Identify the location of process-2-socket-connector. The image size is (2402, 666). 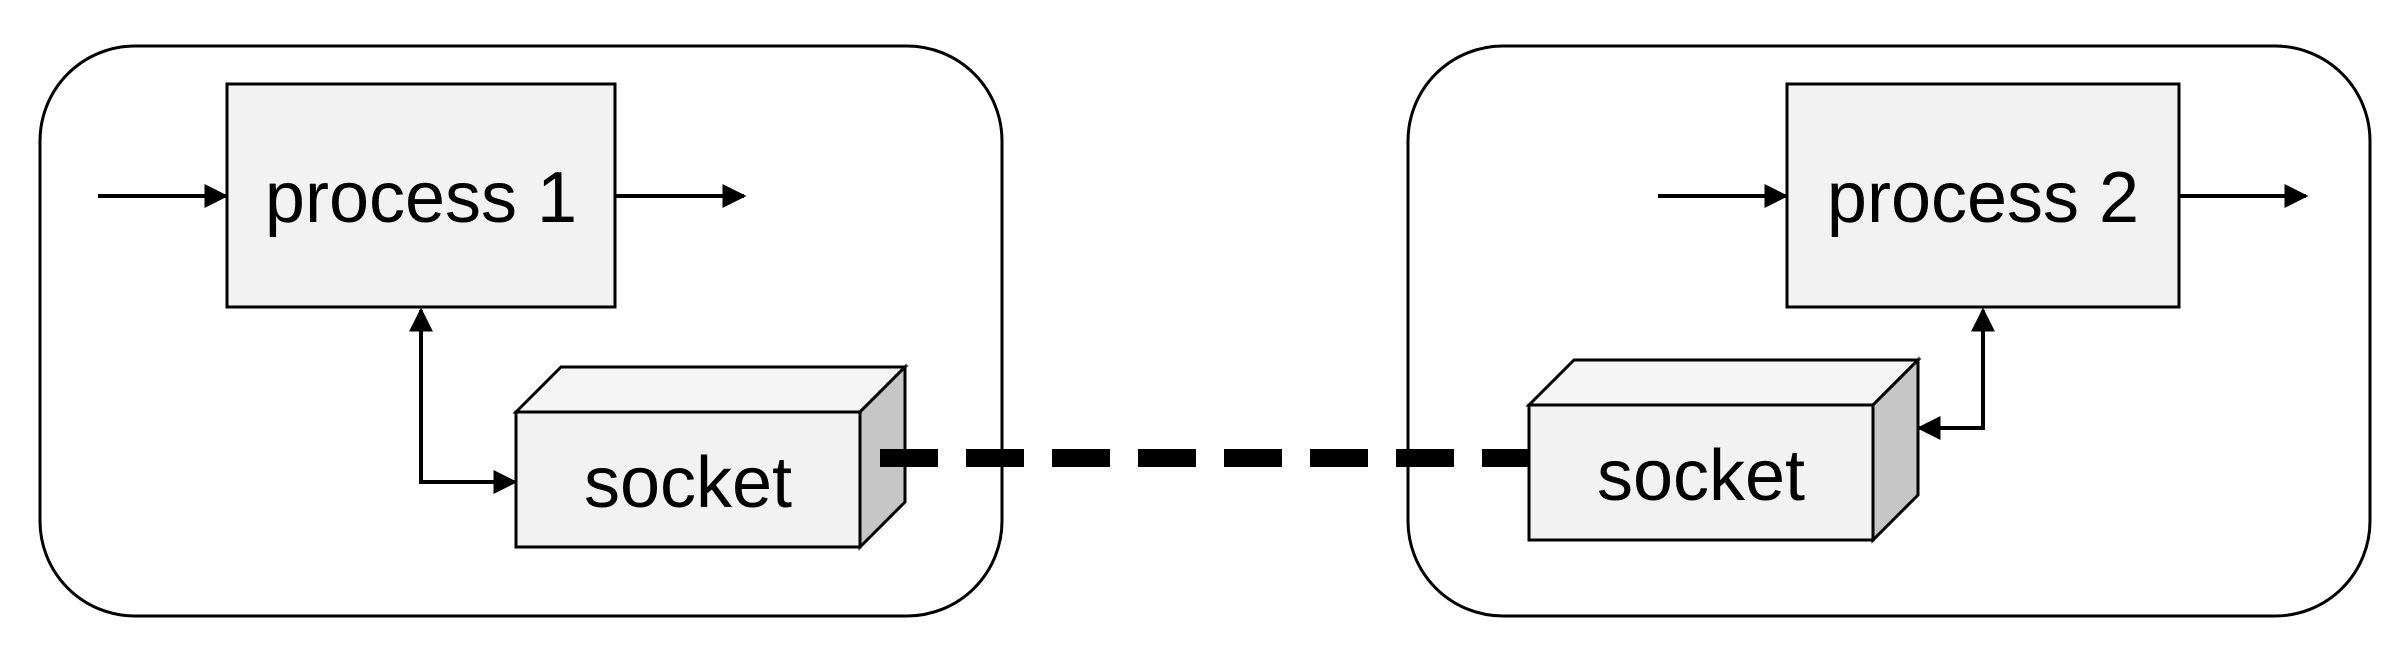
(1955, 373).